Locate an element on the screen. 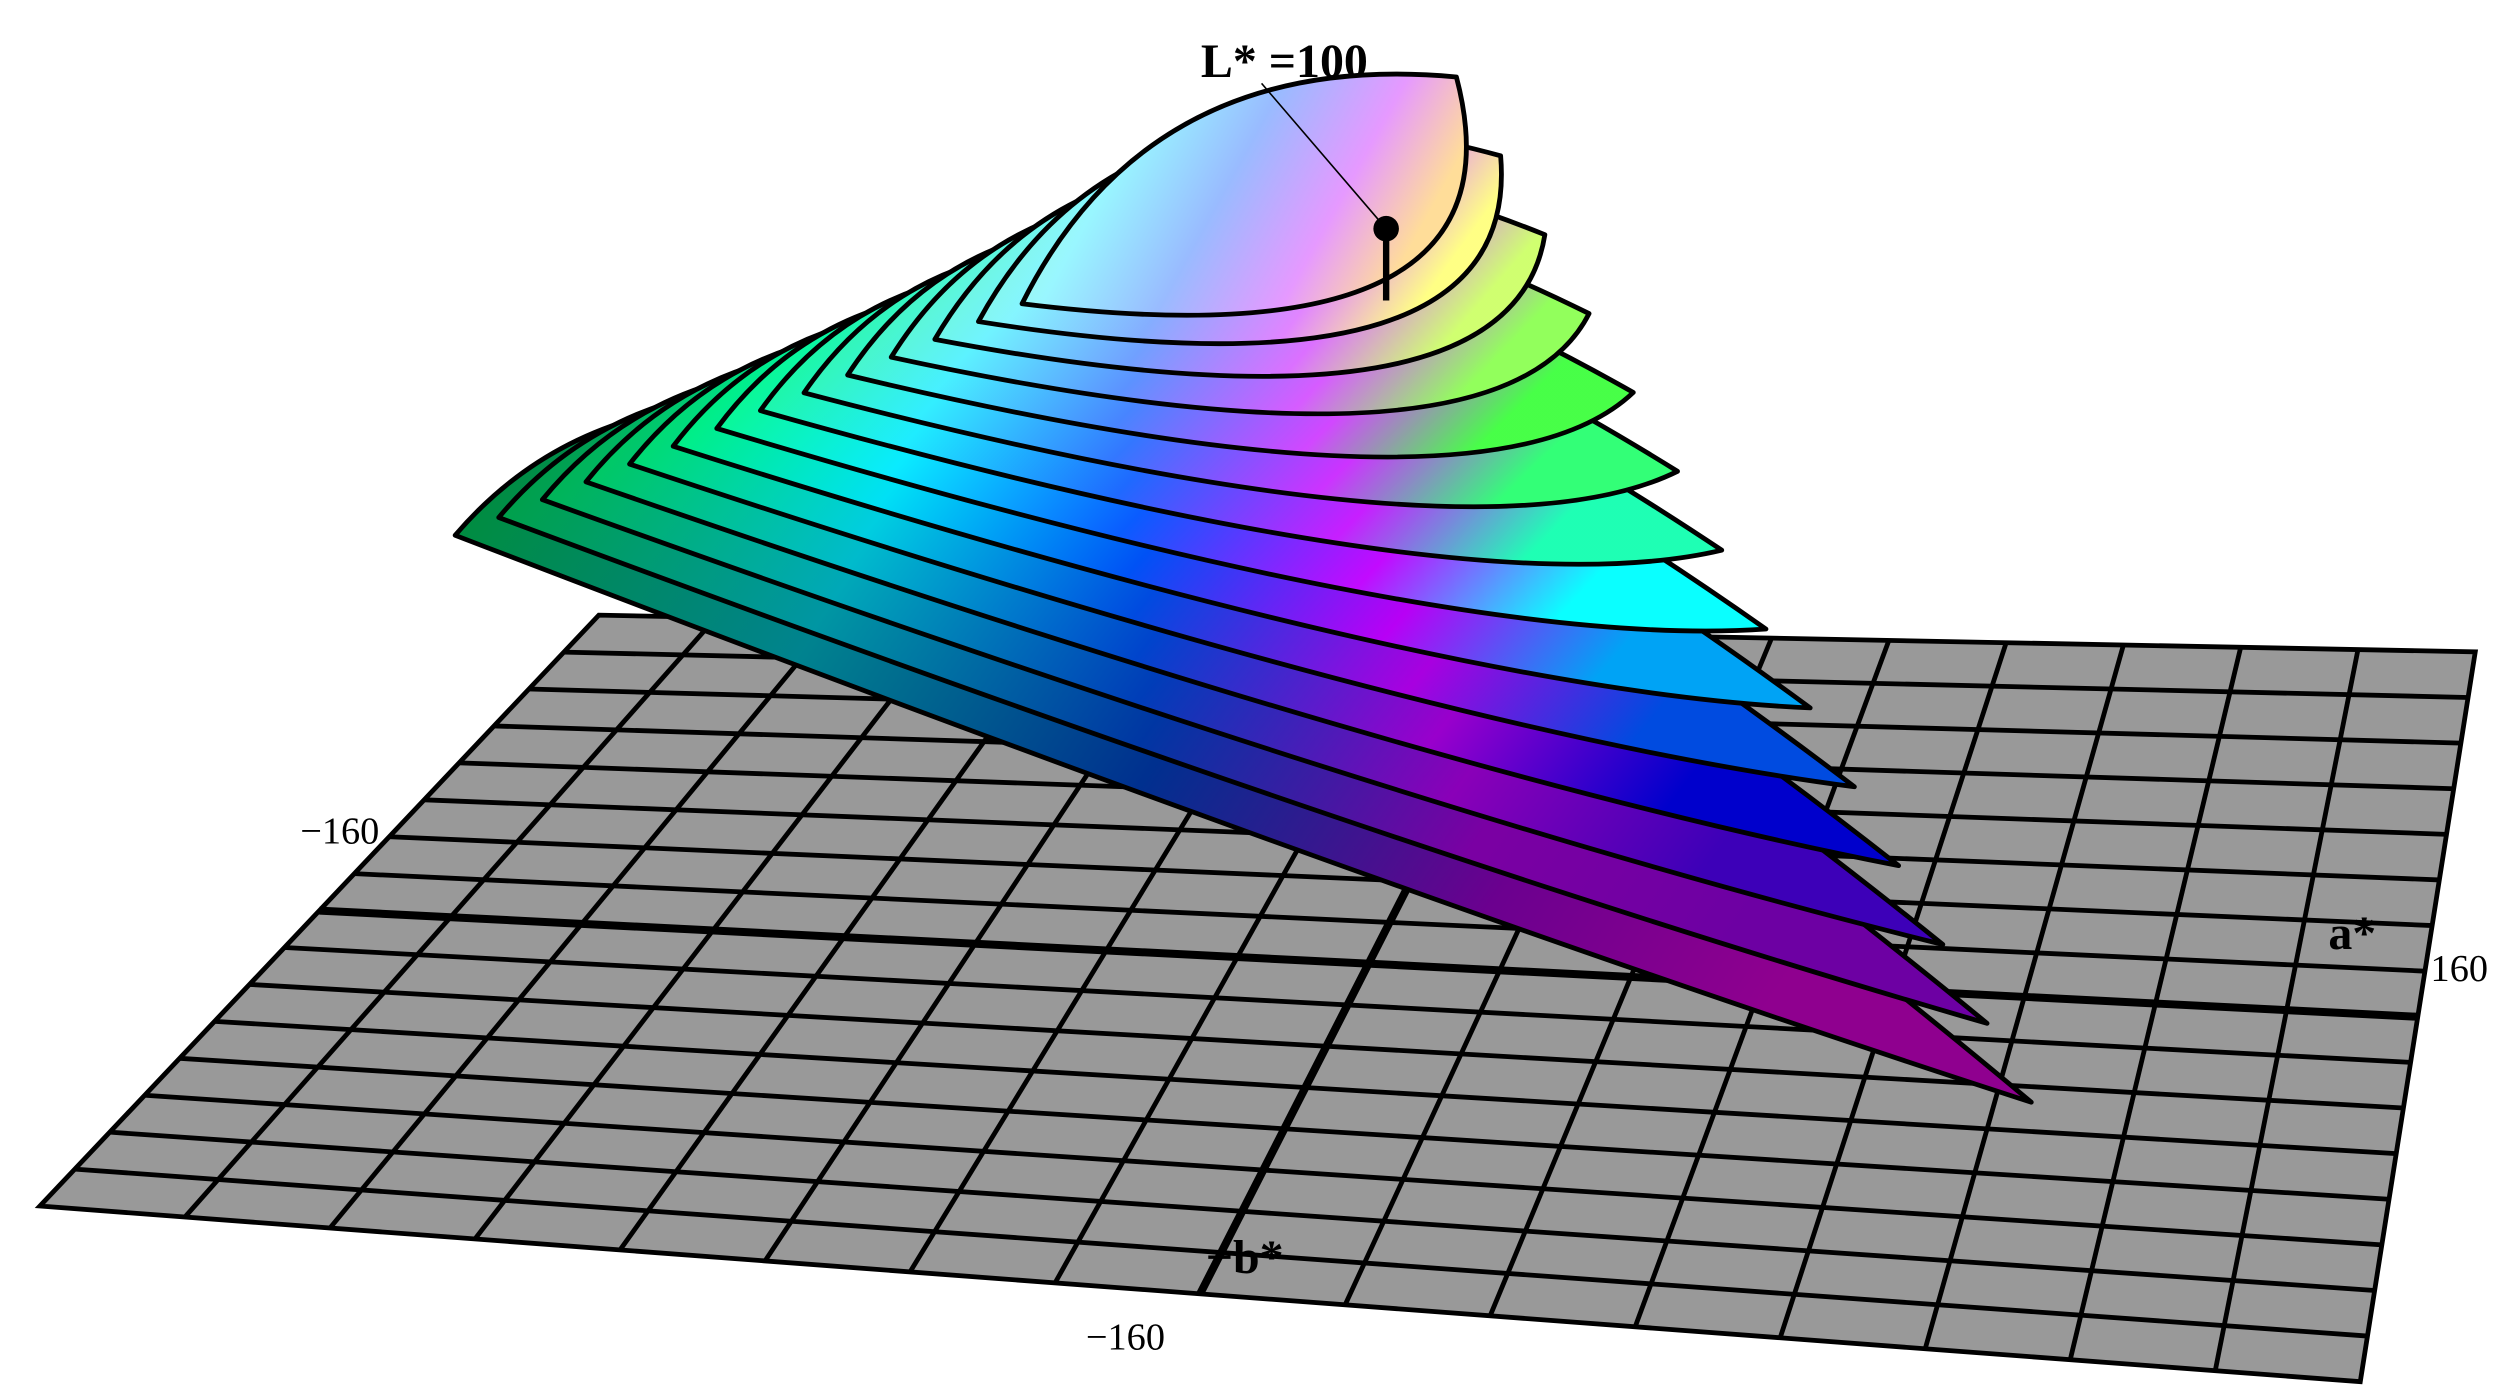  leader-line is located at coordinates (1323, 156).